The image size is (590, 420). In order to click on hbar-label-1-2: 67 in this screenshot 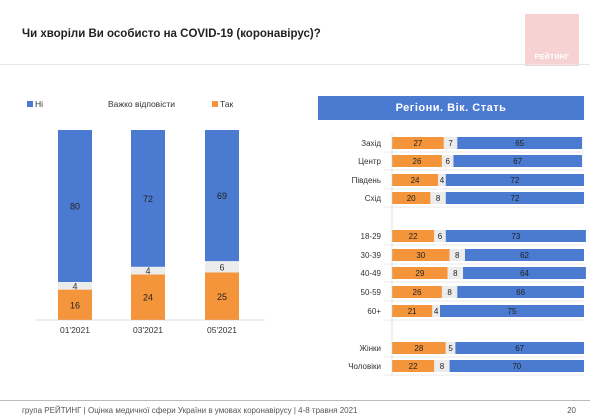, I will do `click(517, 161)`.